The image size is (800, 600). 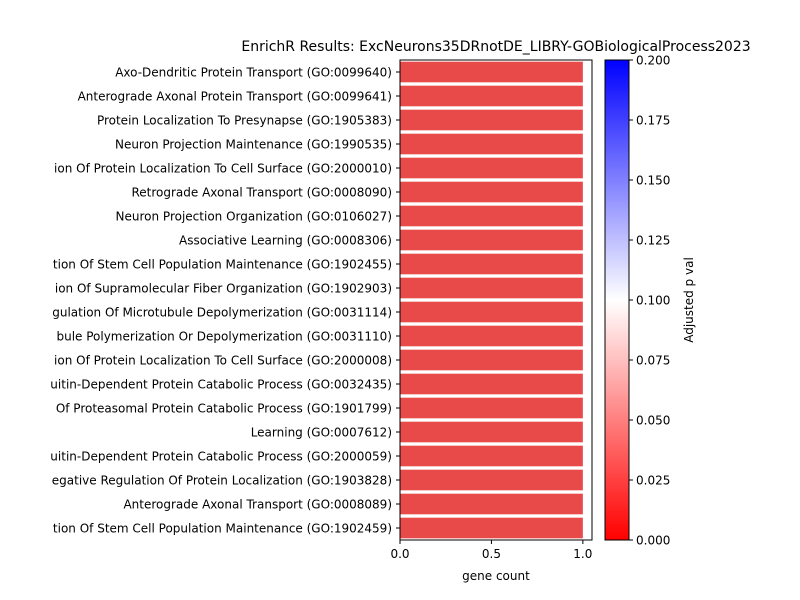 I want to click on colorbar-tick-label: 0.175, so click(x=653, y=121).